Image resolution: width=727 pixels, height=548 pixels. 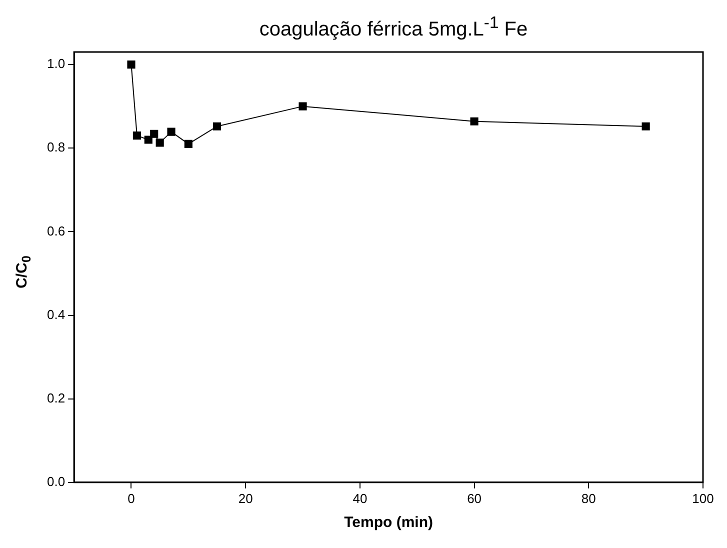 I want to click on x-axis-title: Tempo (min), so click(x=388, y=523).